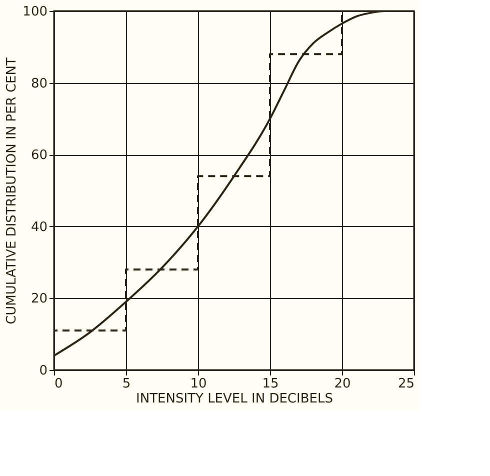 This screenshot has width=490, height=476. What do you see at coordinates (270, 384) in the screenshot?
I see `x-tick-label: 15` at bounding box center [270, 384].